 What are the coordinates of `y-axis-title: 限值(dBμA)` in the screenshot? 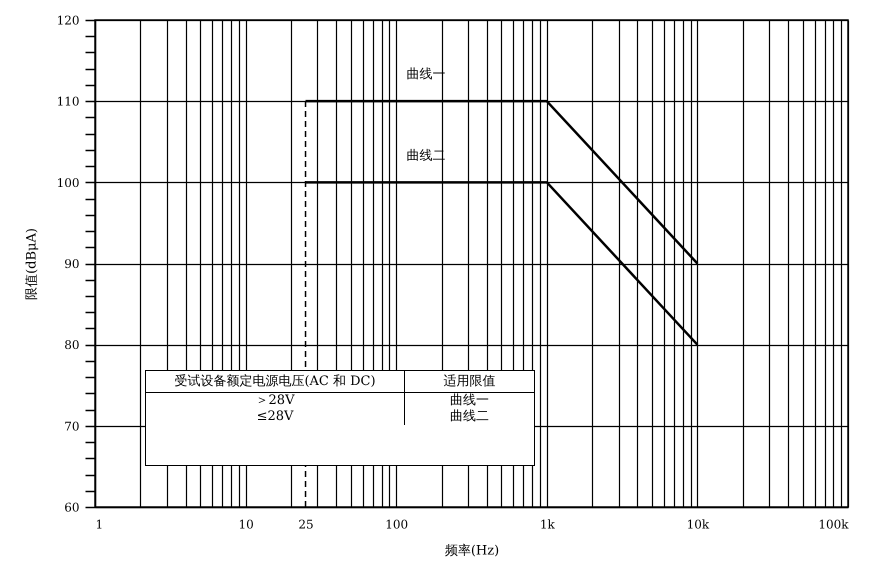 It's located at (32, 264).